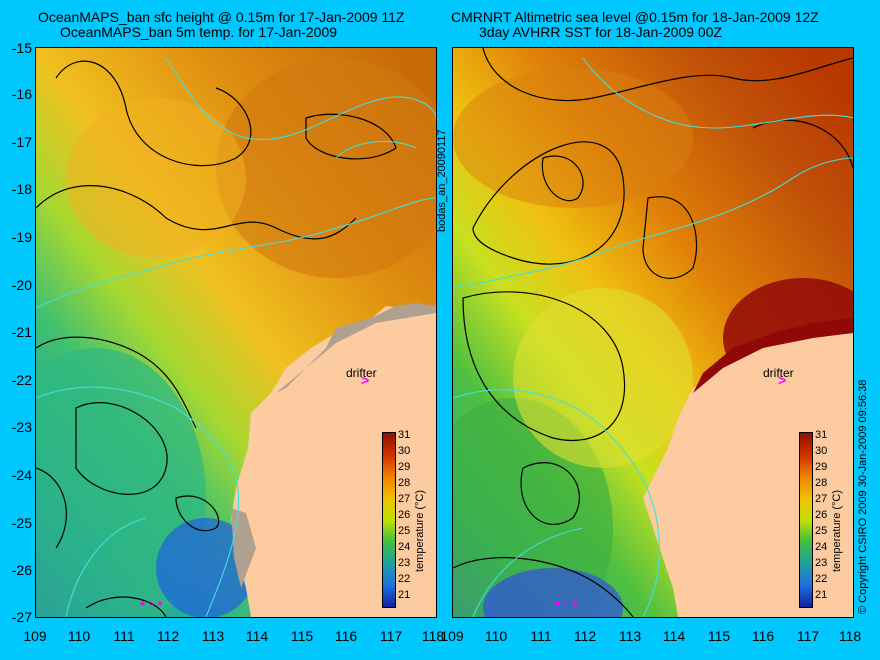 The height and width of the screenshot is (660, 880). Describe the element at coordinates (21, 285) in the screenshot. I see `y-tick: -20` at that location.